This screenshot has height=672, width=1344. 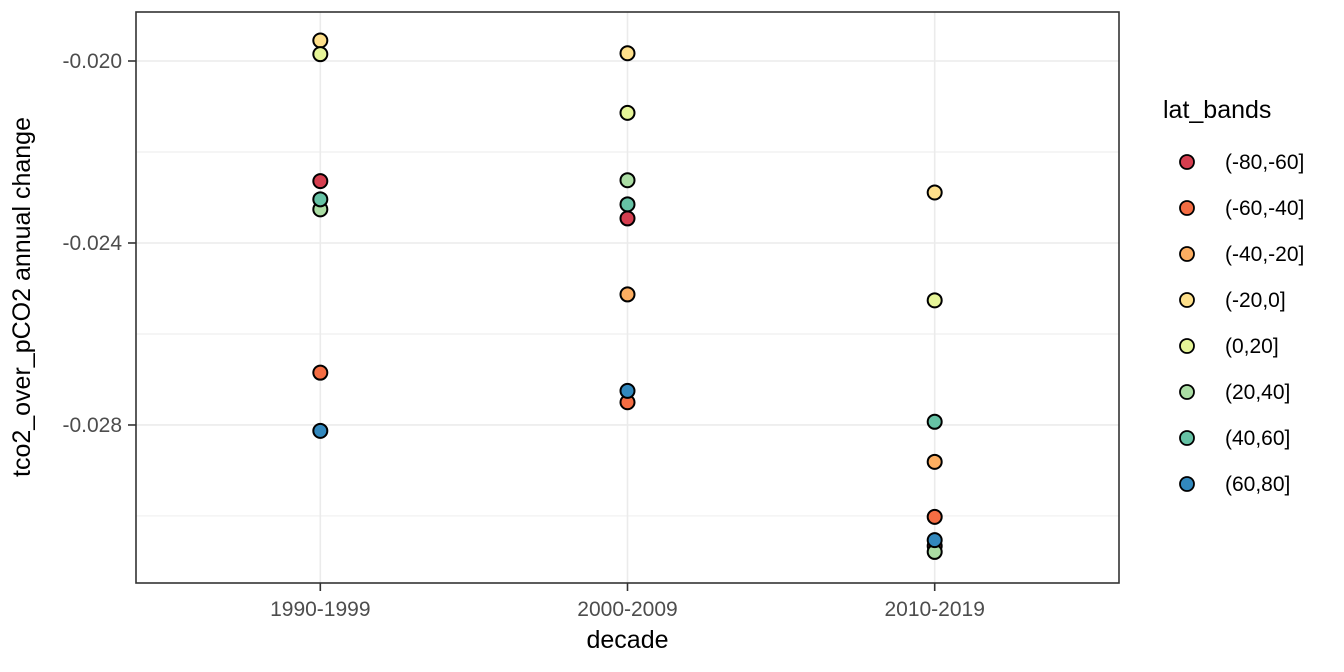 I want to click on legend-entry-label: (-20,0], so click(x=1255, y=300).